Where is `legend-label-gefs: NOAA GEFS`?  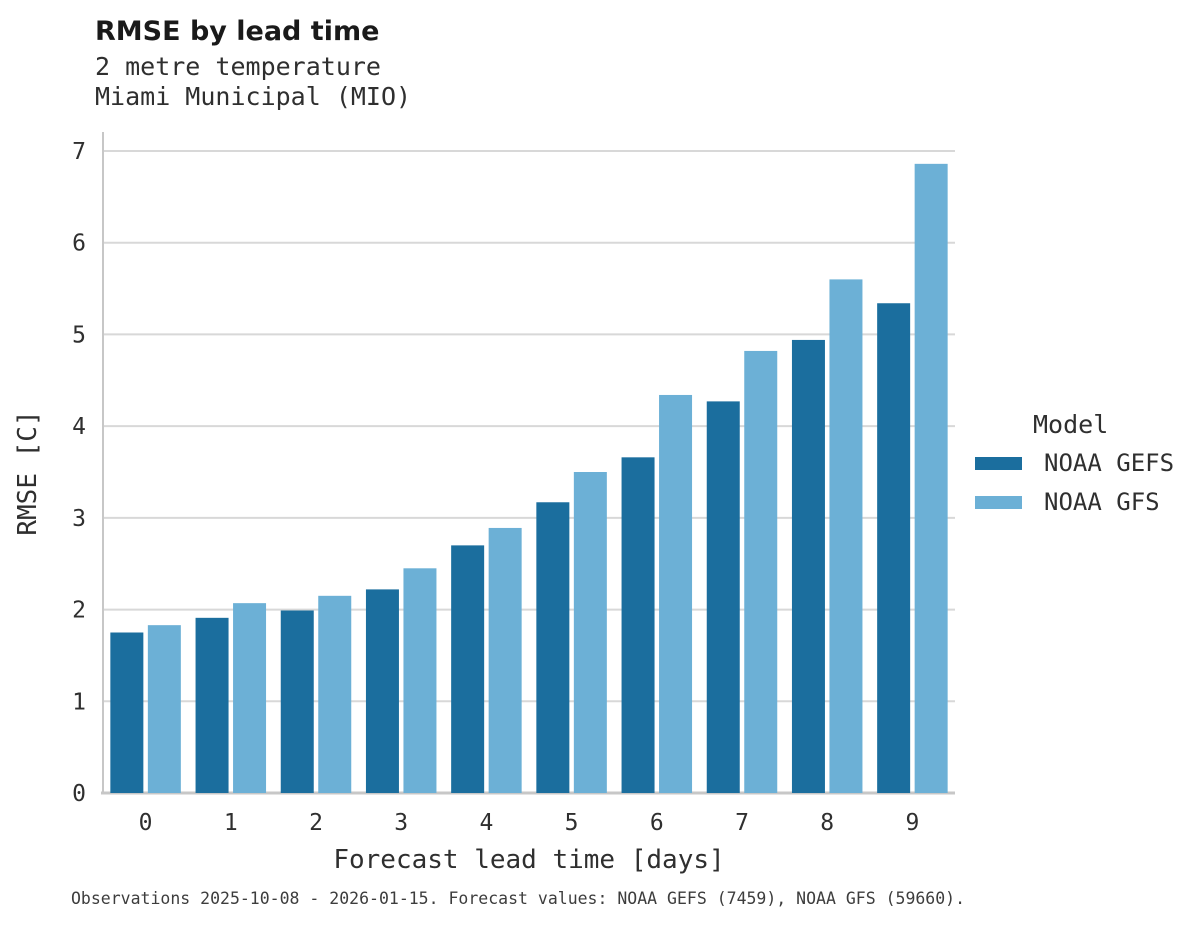
legend-label-gefs: NOAA GEFS is located at coordinates (1109, 463).